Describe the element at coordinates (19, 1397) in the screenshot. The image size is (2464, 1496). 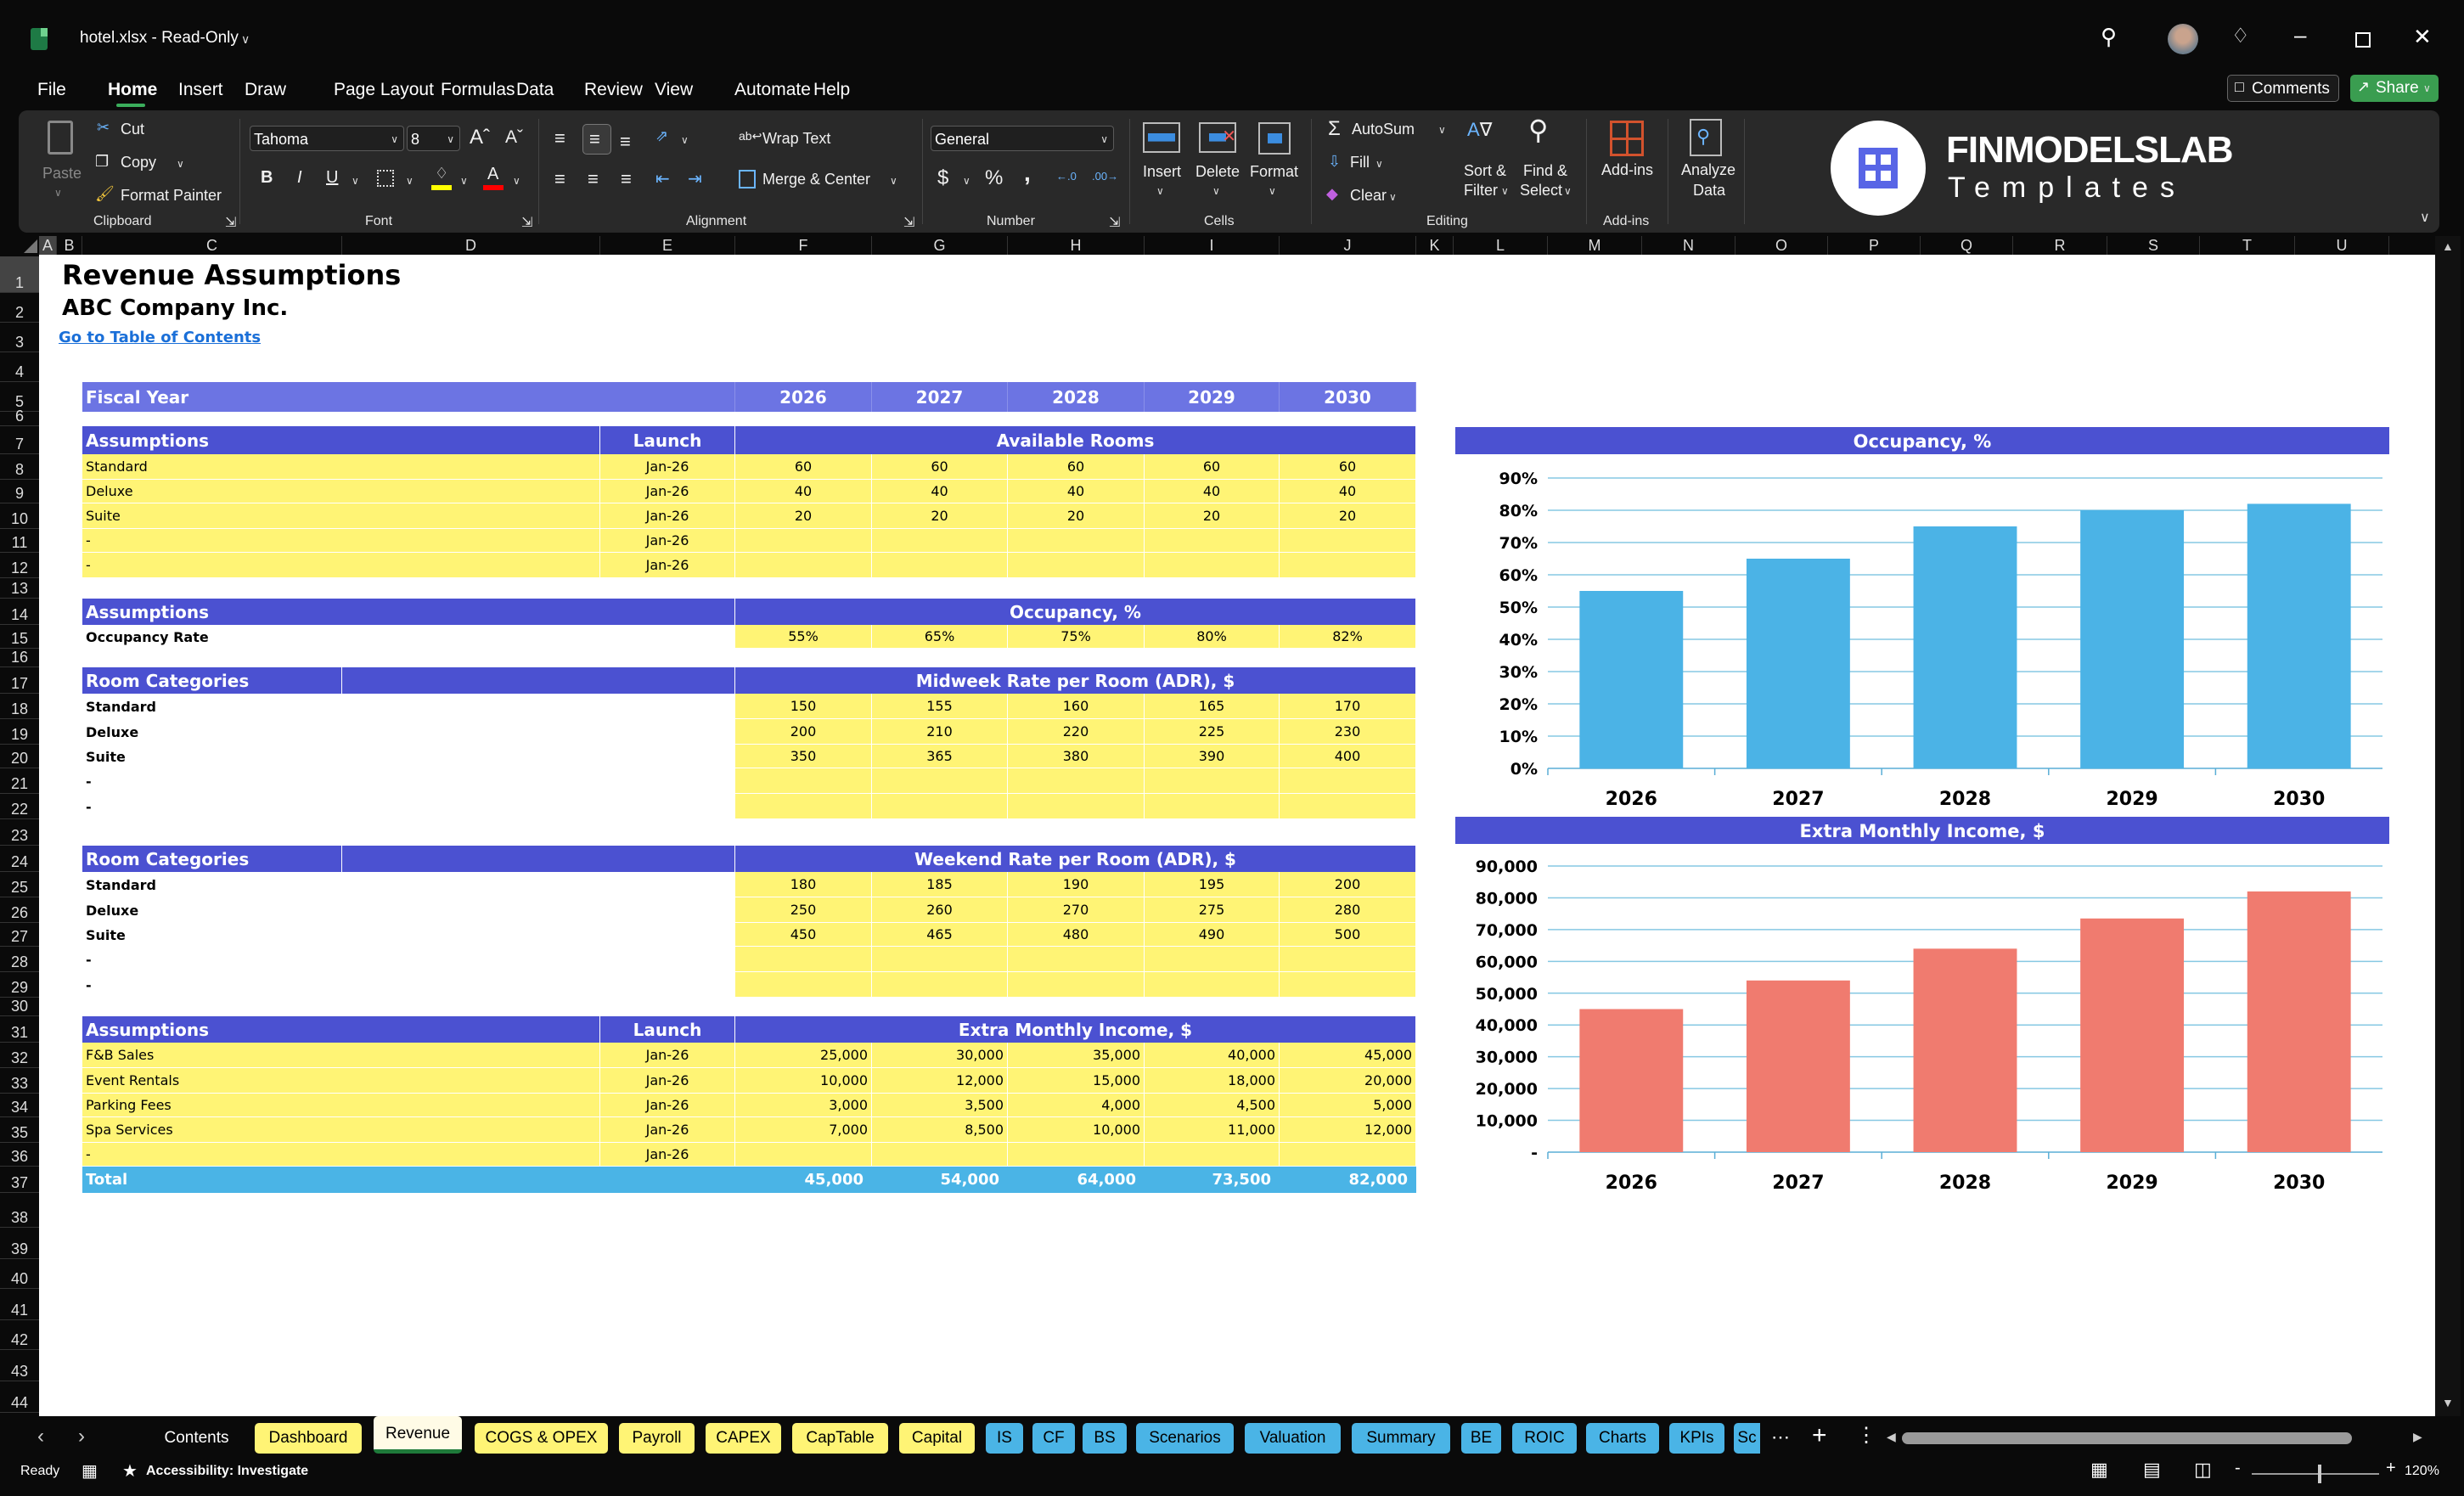
I see `row-header-44: 44` at that location.